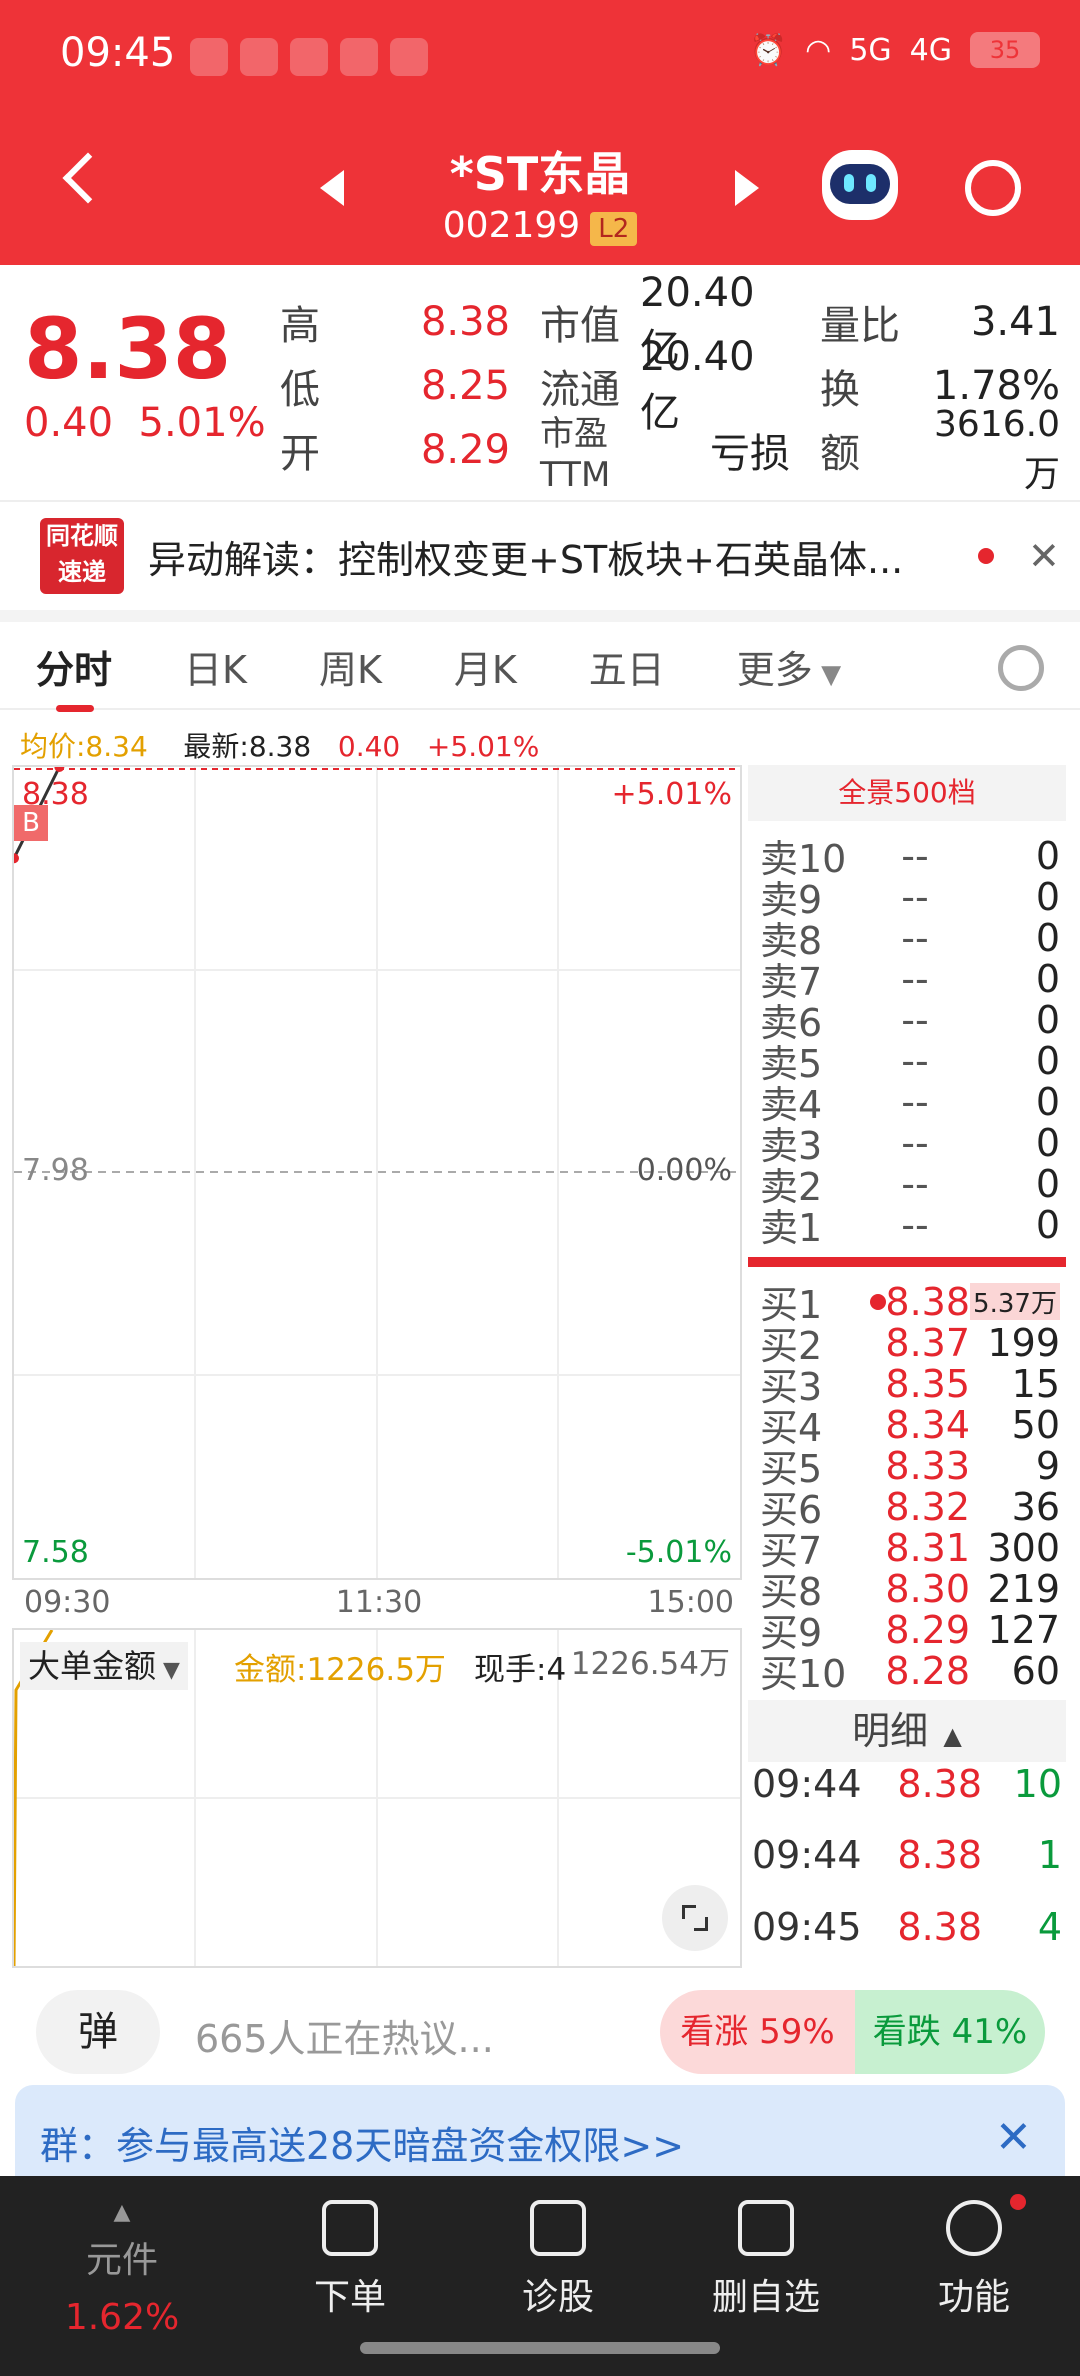  What do you see at coordinates (350, 670) in the screenshot?
I see `tab-weekly-k: 周K` at bounding box center [350, 670].